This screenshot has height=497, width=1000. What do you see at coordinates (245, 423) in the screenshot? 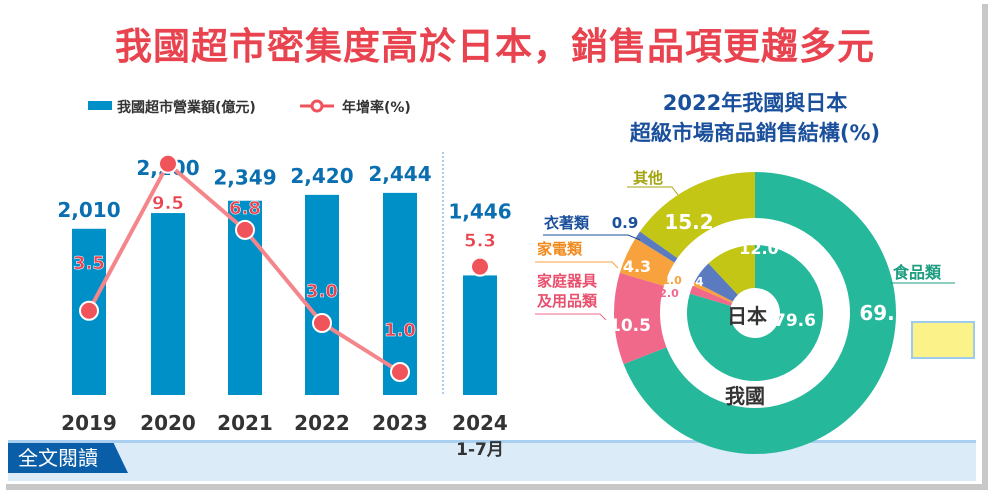
I see `x-tick-label: 2021` at bounding box center [245, 423].